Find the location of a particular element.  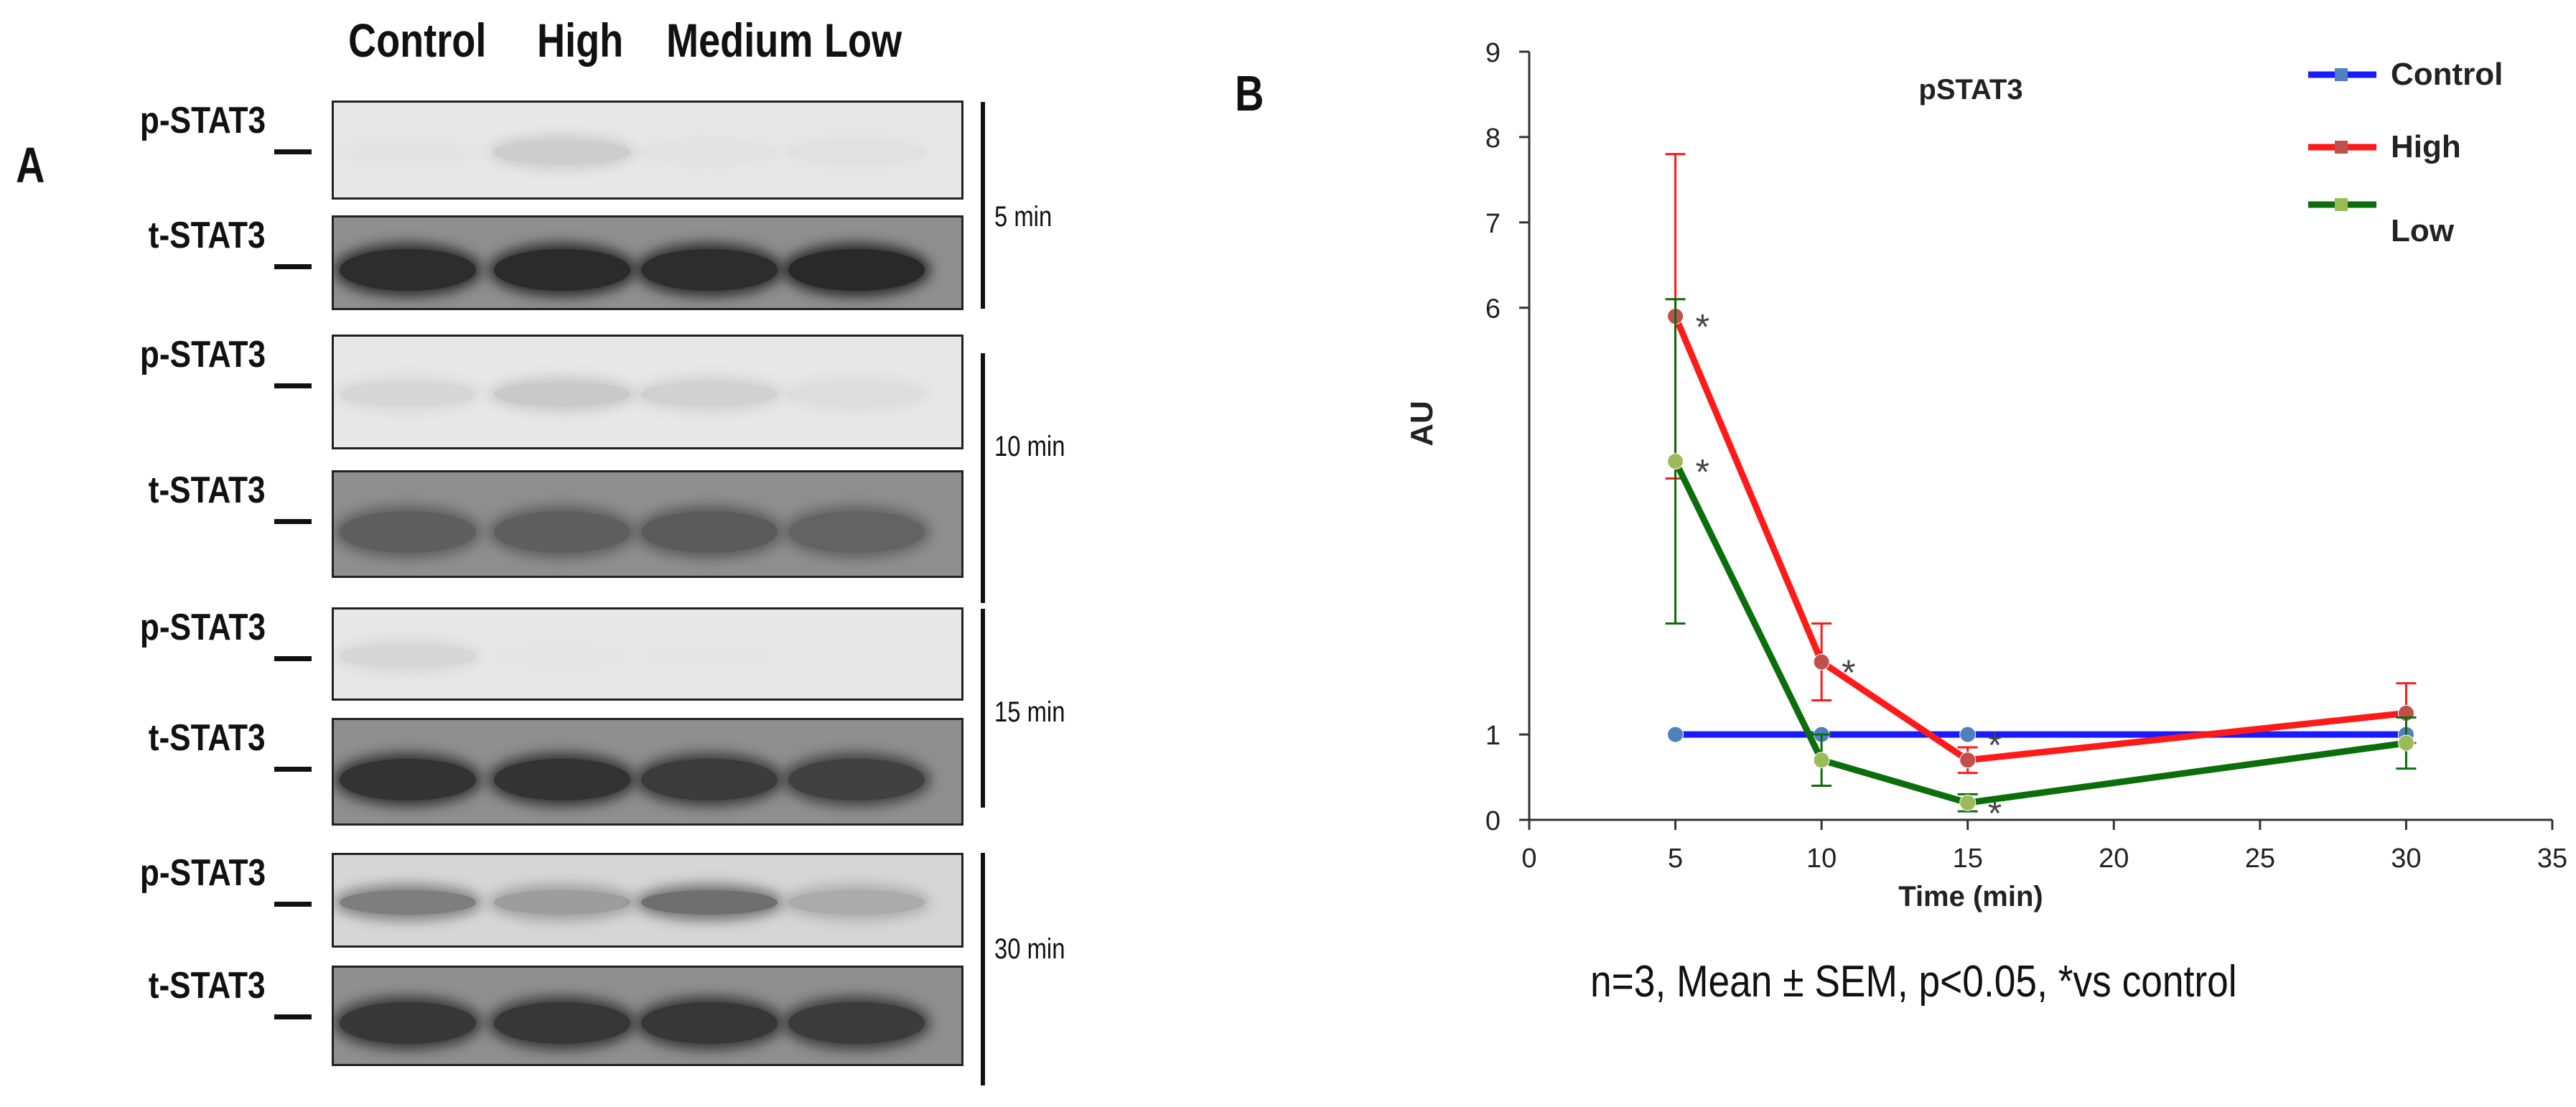

x-axis-label: Time (min) is located at coordinates (1970, 897).